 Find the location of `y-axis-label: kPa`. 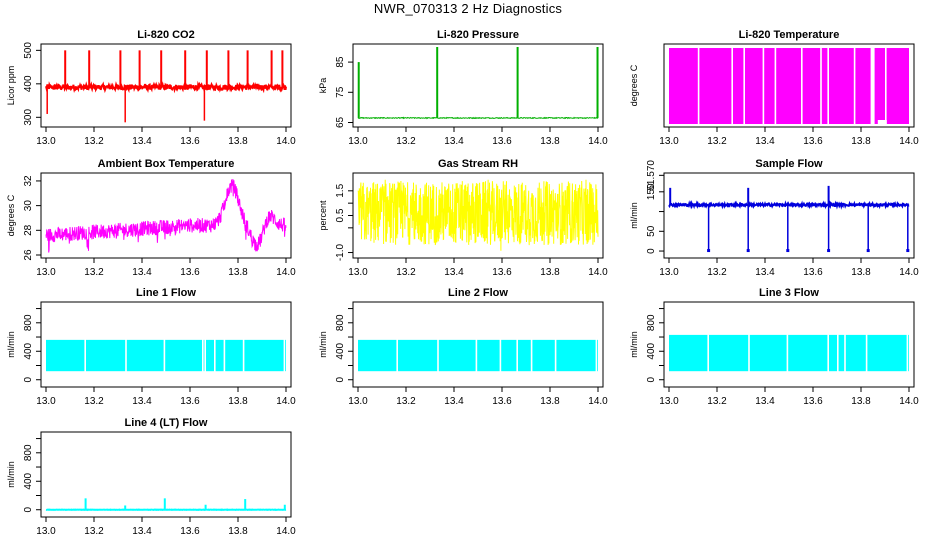

y-axis-label: kPa is located at coordinates (323, 86).